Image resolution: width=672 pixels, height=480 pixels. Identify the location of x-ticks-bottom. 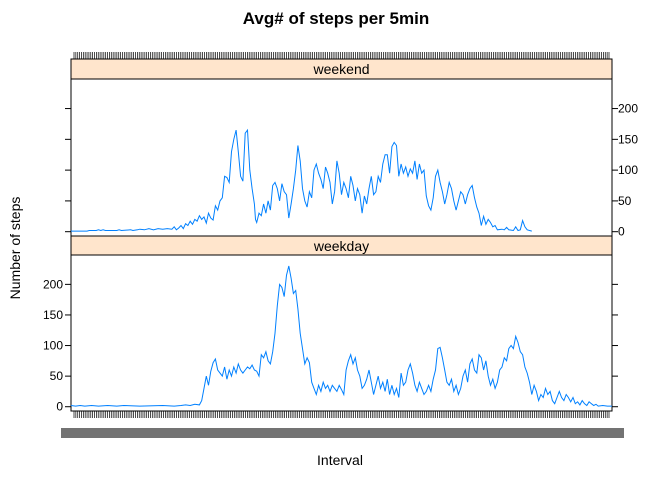
(342, 424).